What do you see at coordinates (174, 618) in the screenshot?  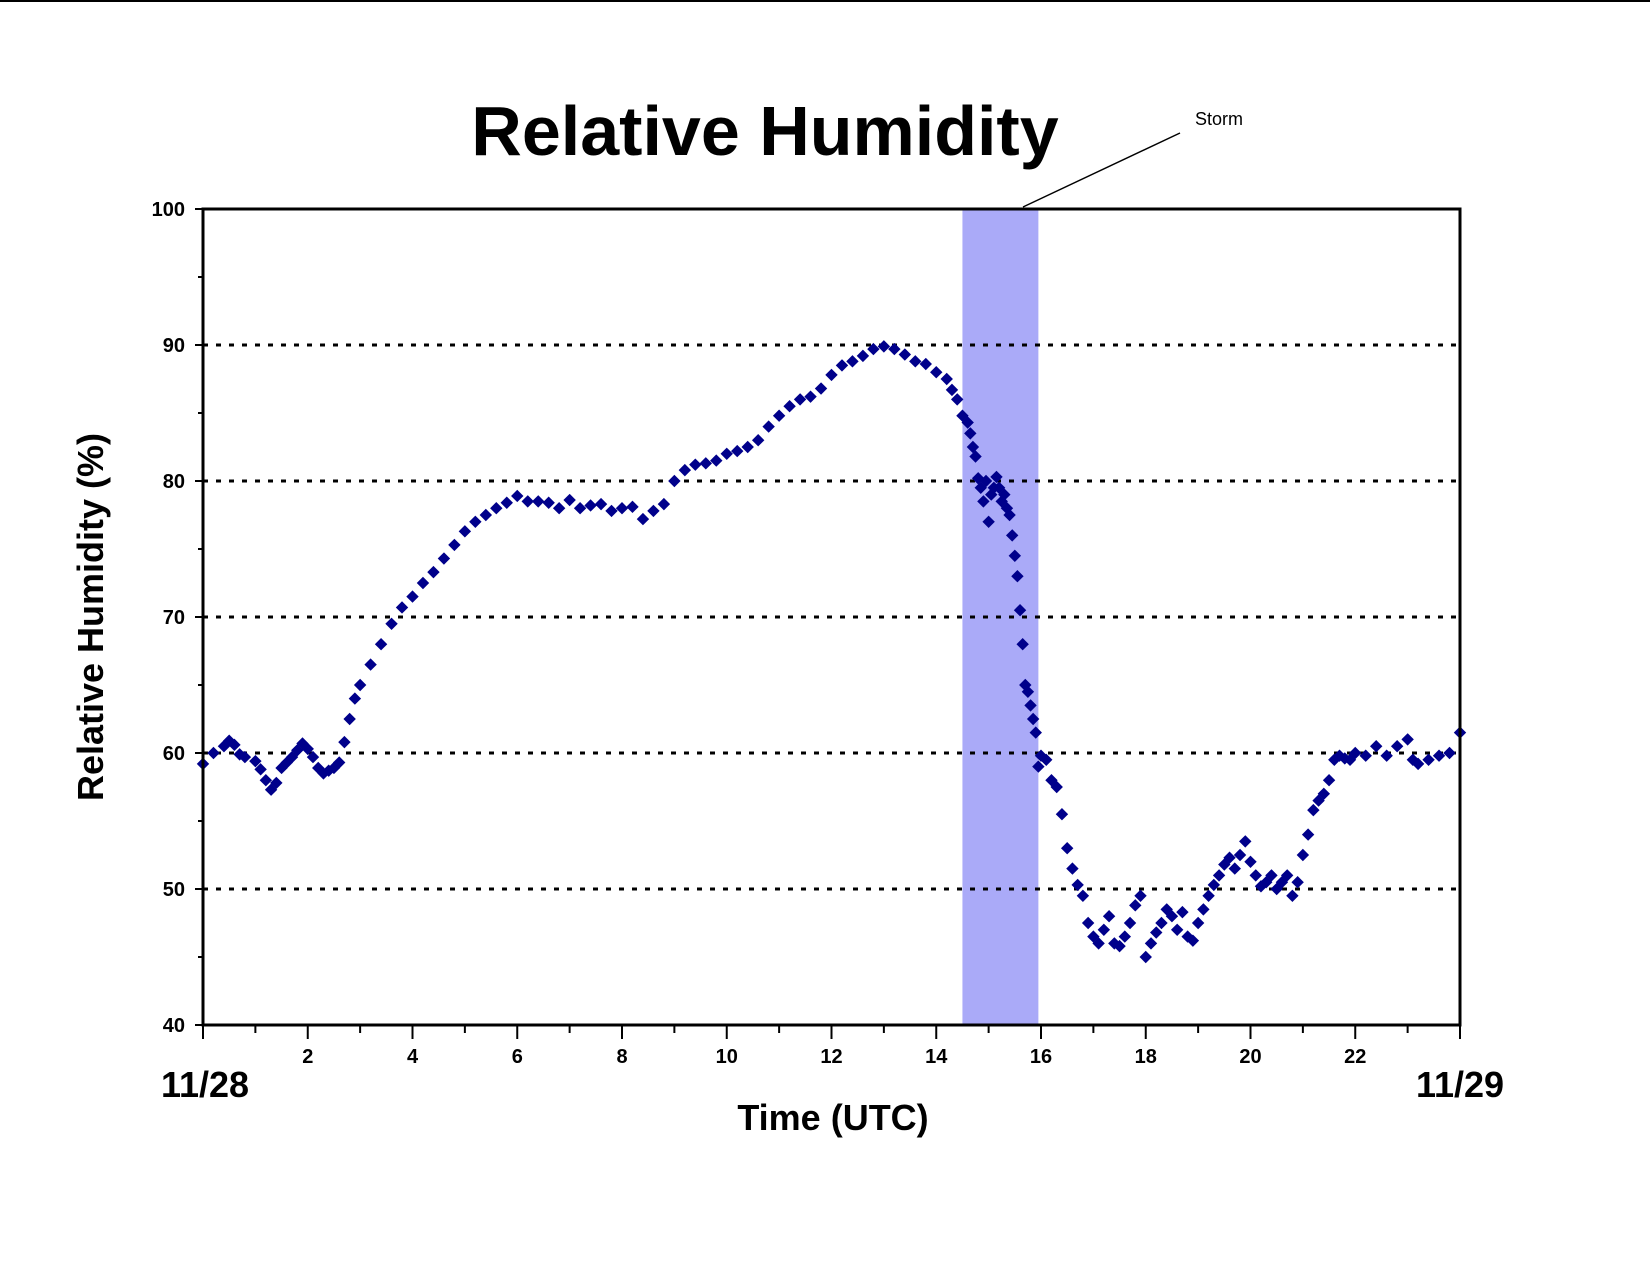 I see `y-tick-label: 70` at bounding box center [174, 618].